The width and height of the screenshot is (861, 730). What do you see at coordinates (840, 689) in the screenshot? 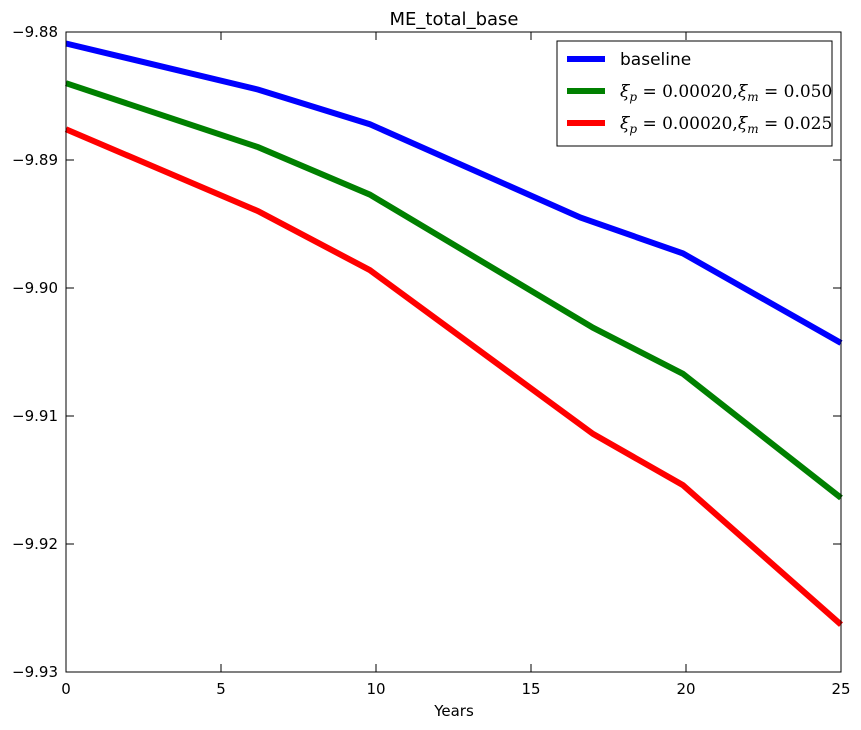
I see `x-tick-label: 25` at bounding box center [840, 689].